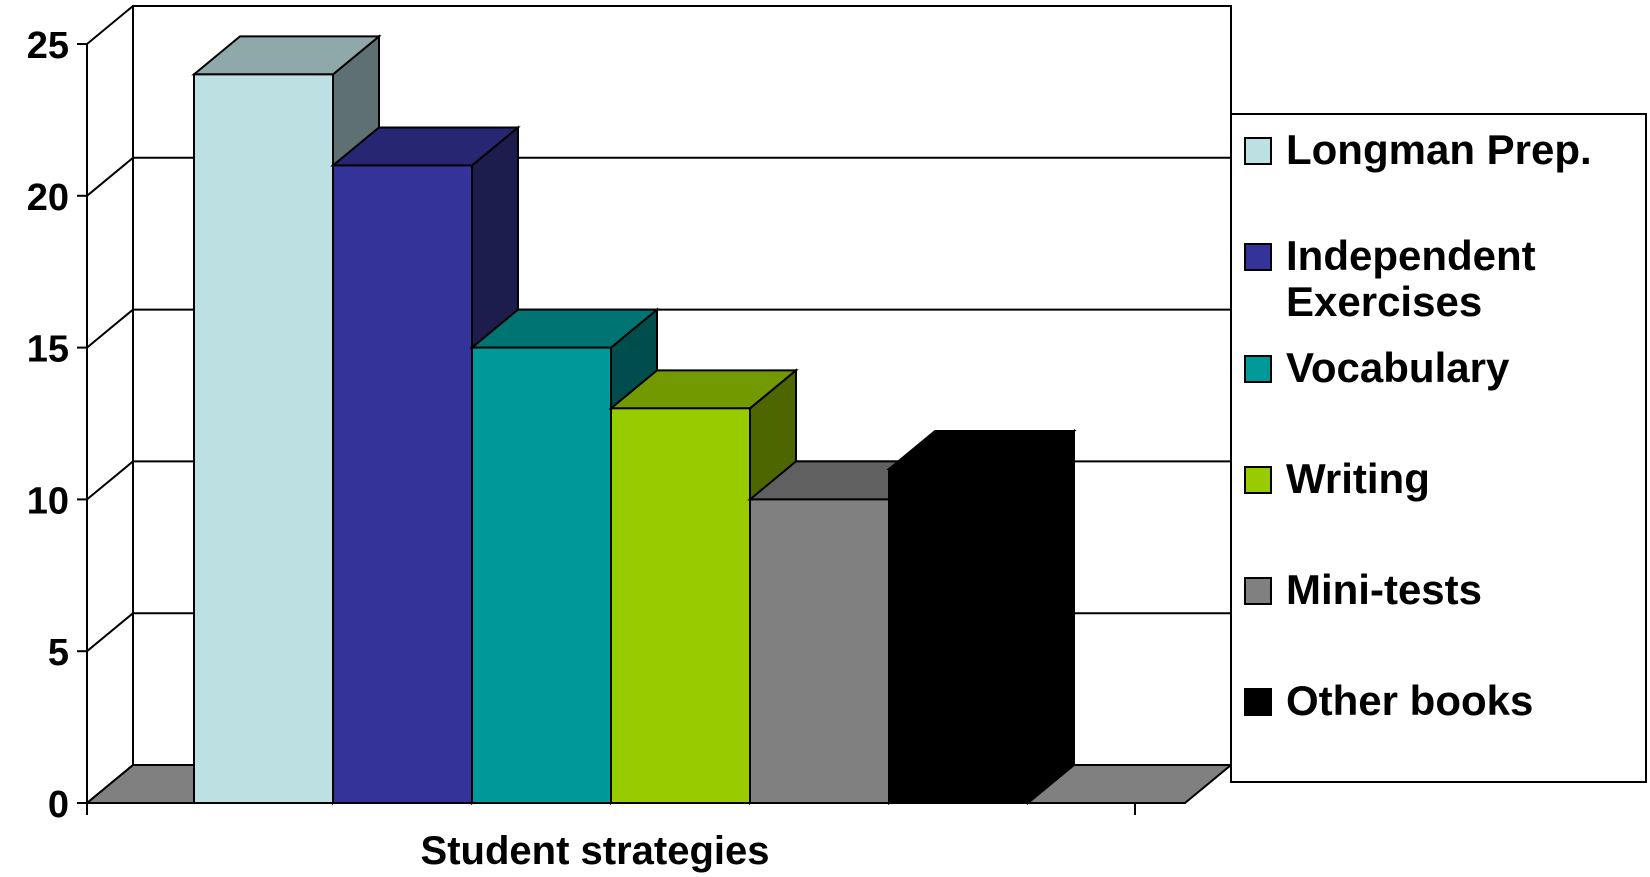 The width and height of the screenshot is (1650, 877). What do you see at coordinates (1398, 367) in the screenshot?
I see `legend-label: Vocabulary` at bounding box center [1398, 367].